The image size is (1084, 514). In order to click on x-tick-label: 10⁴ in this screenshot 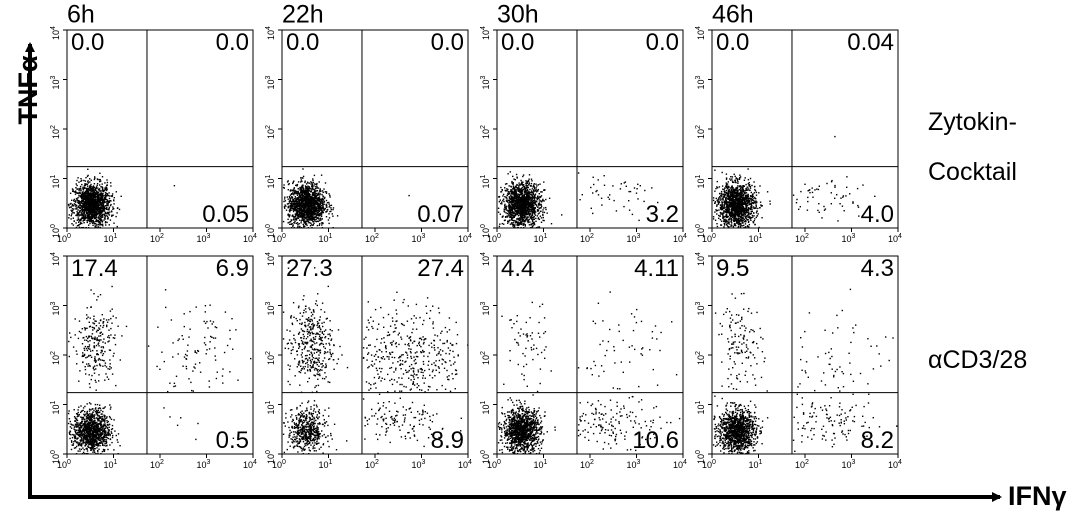, I will do `click(250, 238)`.